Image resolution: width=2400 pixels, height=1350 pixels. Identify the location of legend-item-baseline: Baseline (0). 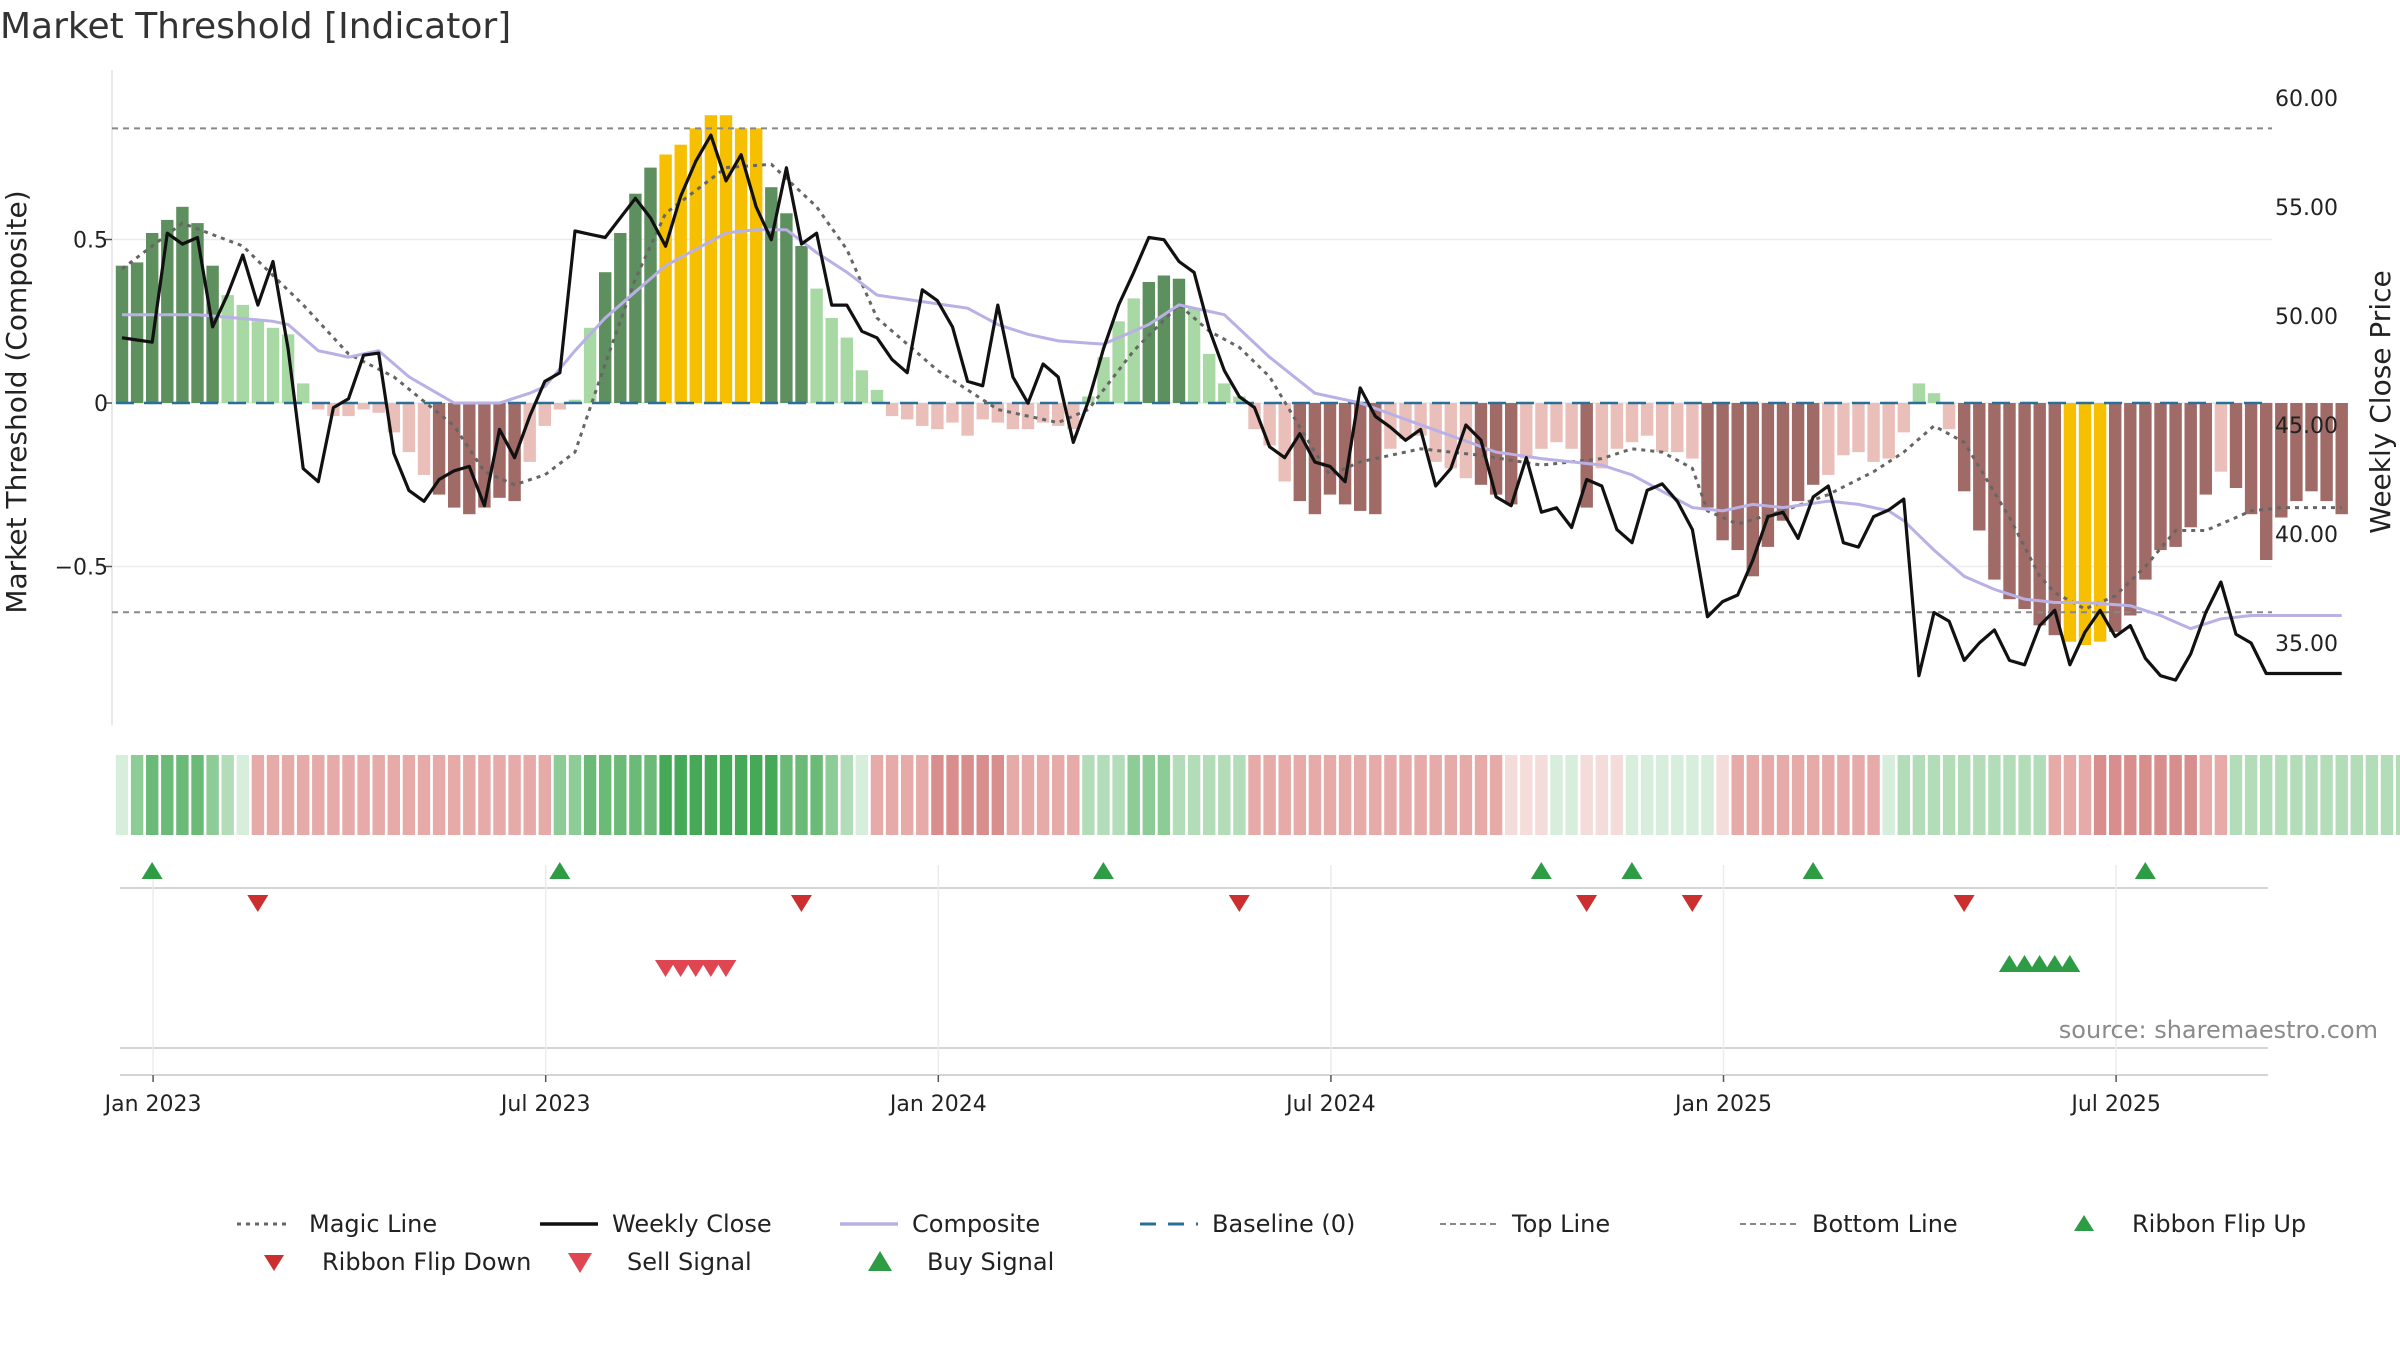
(1247, 1224).